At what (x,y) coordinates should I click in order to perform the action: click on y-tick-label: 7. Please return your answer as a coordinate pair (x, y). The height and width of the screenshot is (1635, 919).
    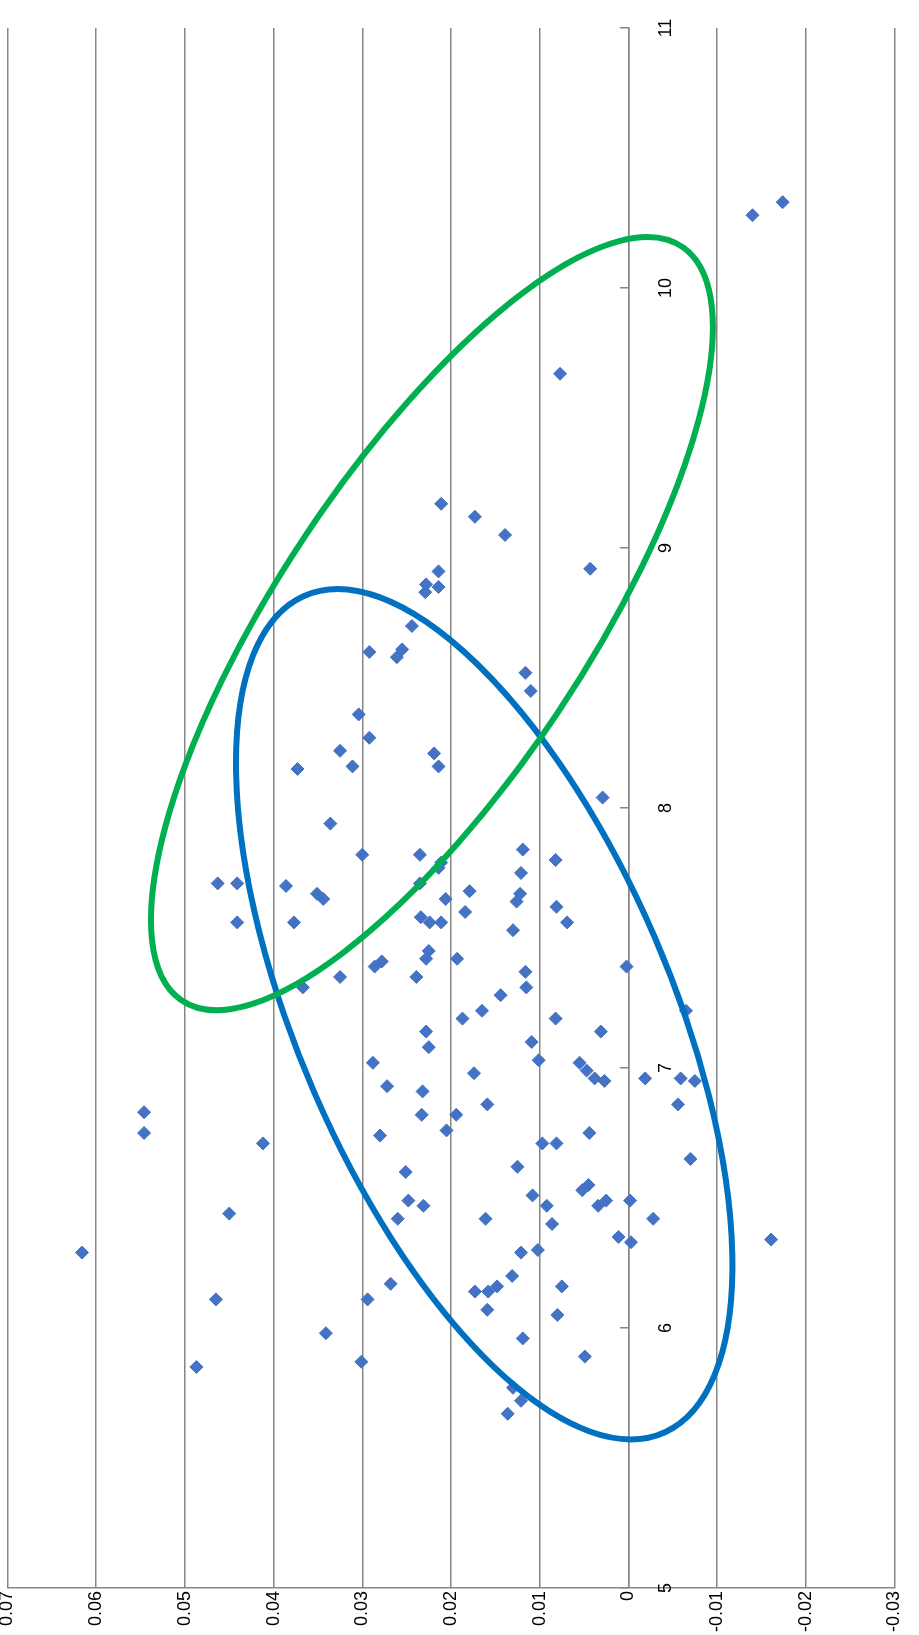
    Looking at the image, I should click on (665, 1067).